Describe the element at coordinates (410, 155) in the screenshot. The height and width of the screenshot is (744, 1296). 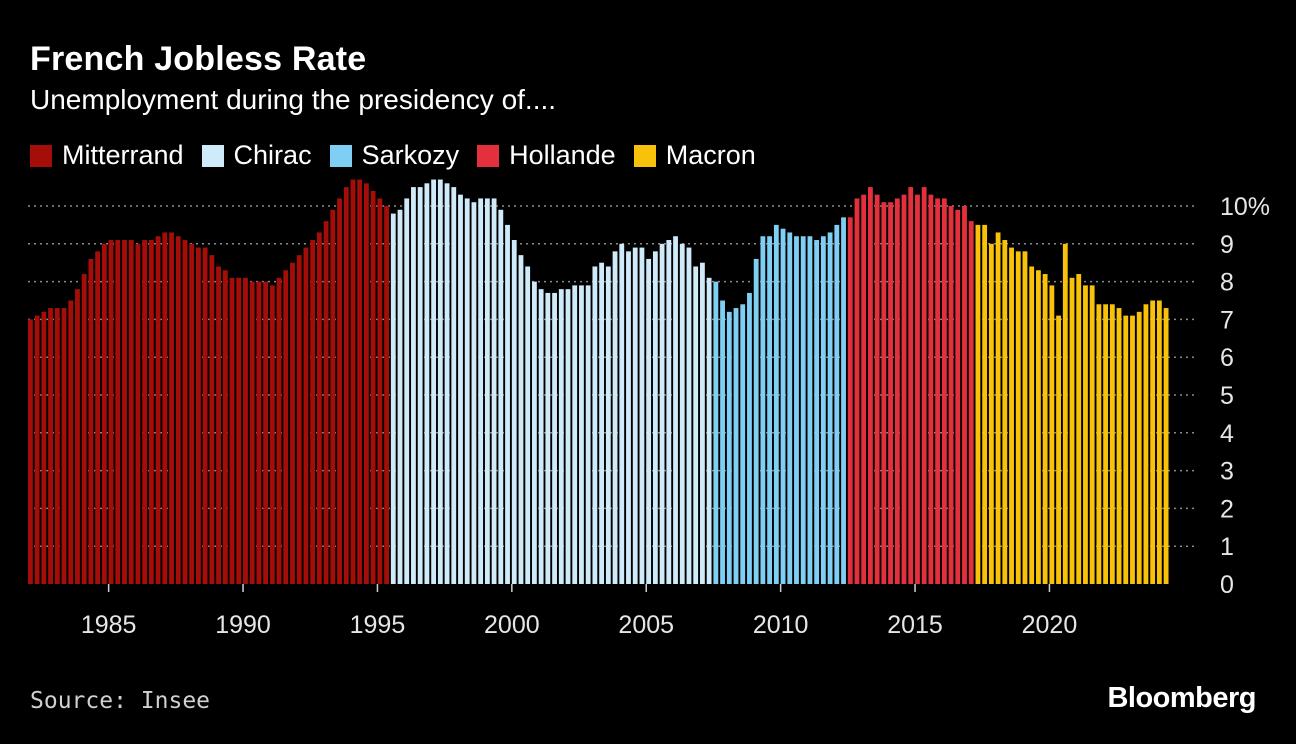
I see `legend-label-sarkozy: Sarkozy` at that location.